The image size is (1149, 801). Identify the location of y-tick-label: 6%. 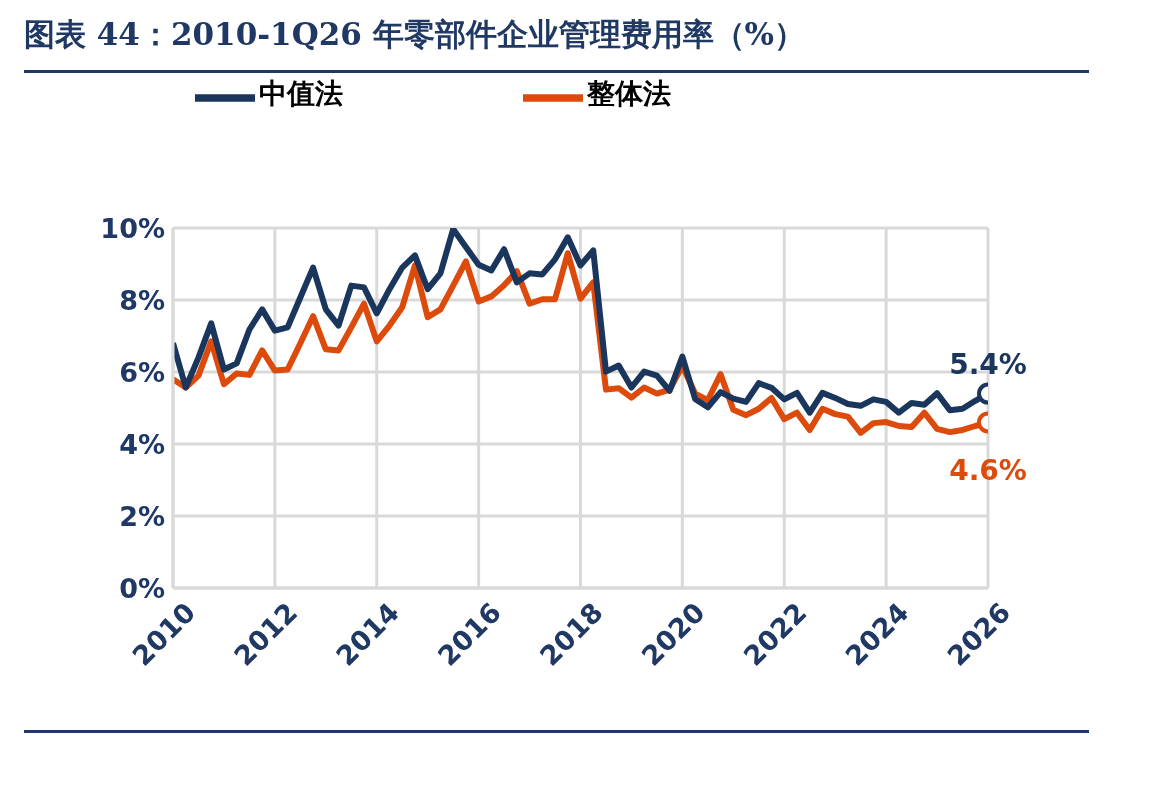
(142, 372).